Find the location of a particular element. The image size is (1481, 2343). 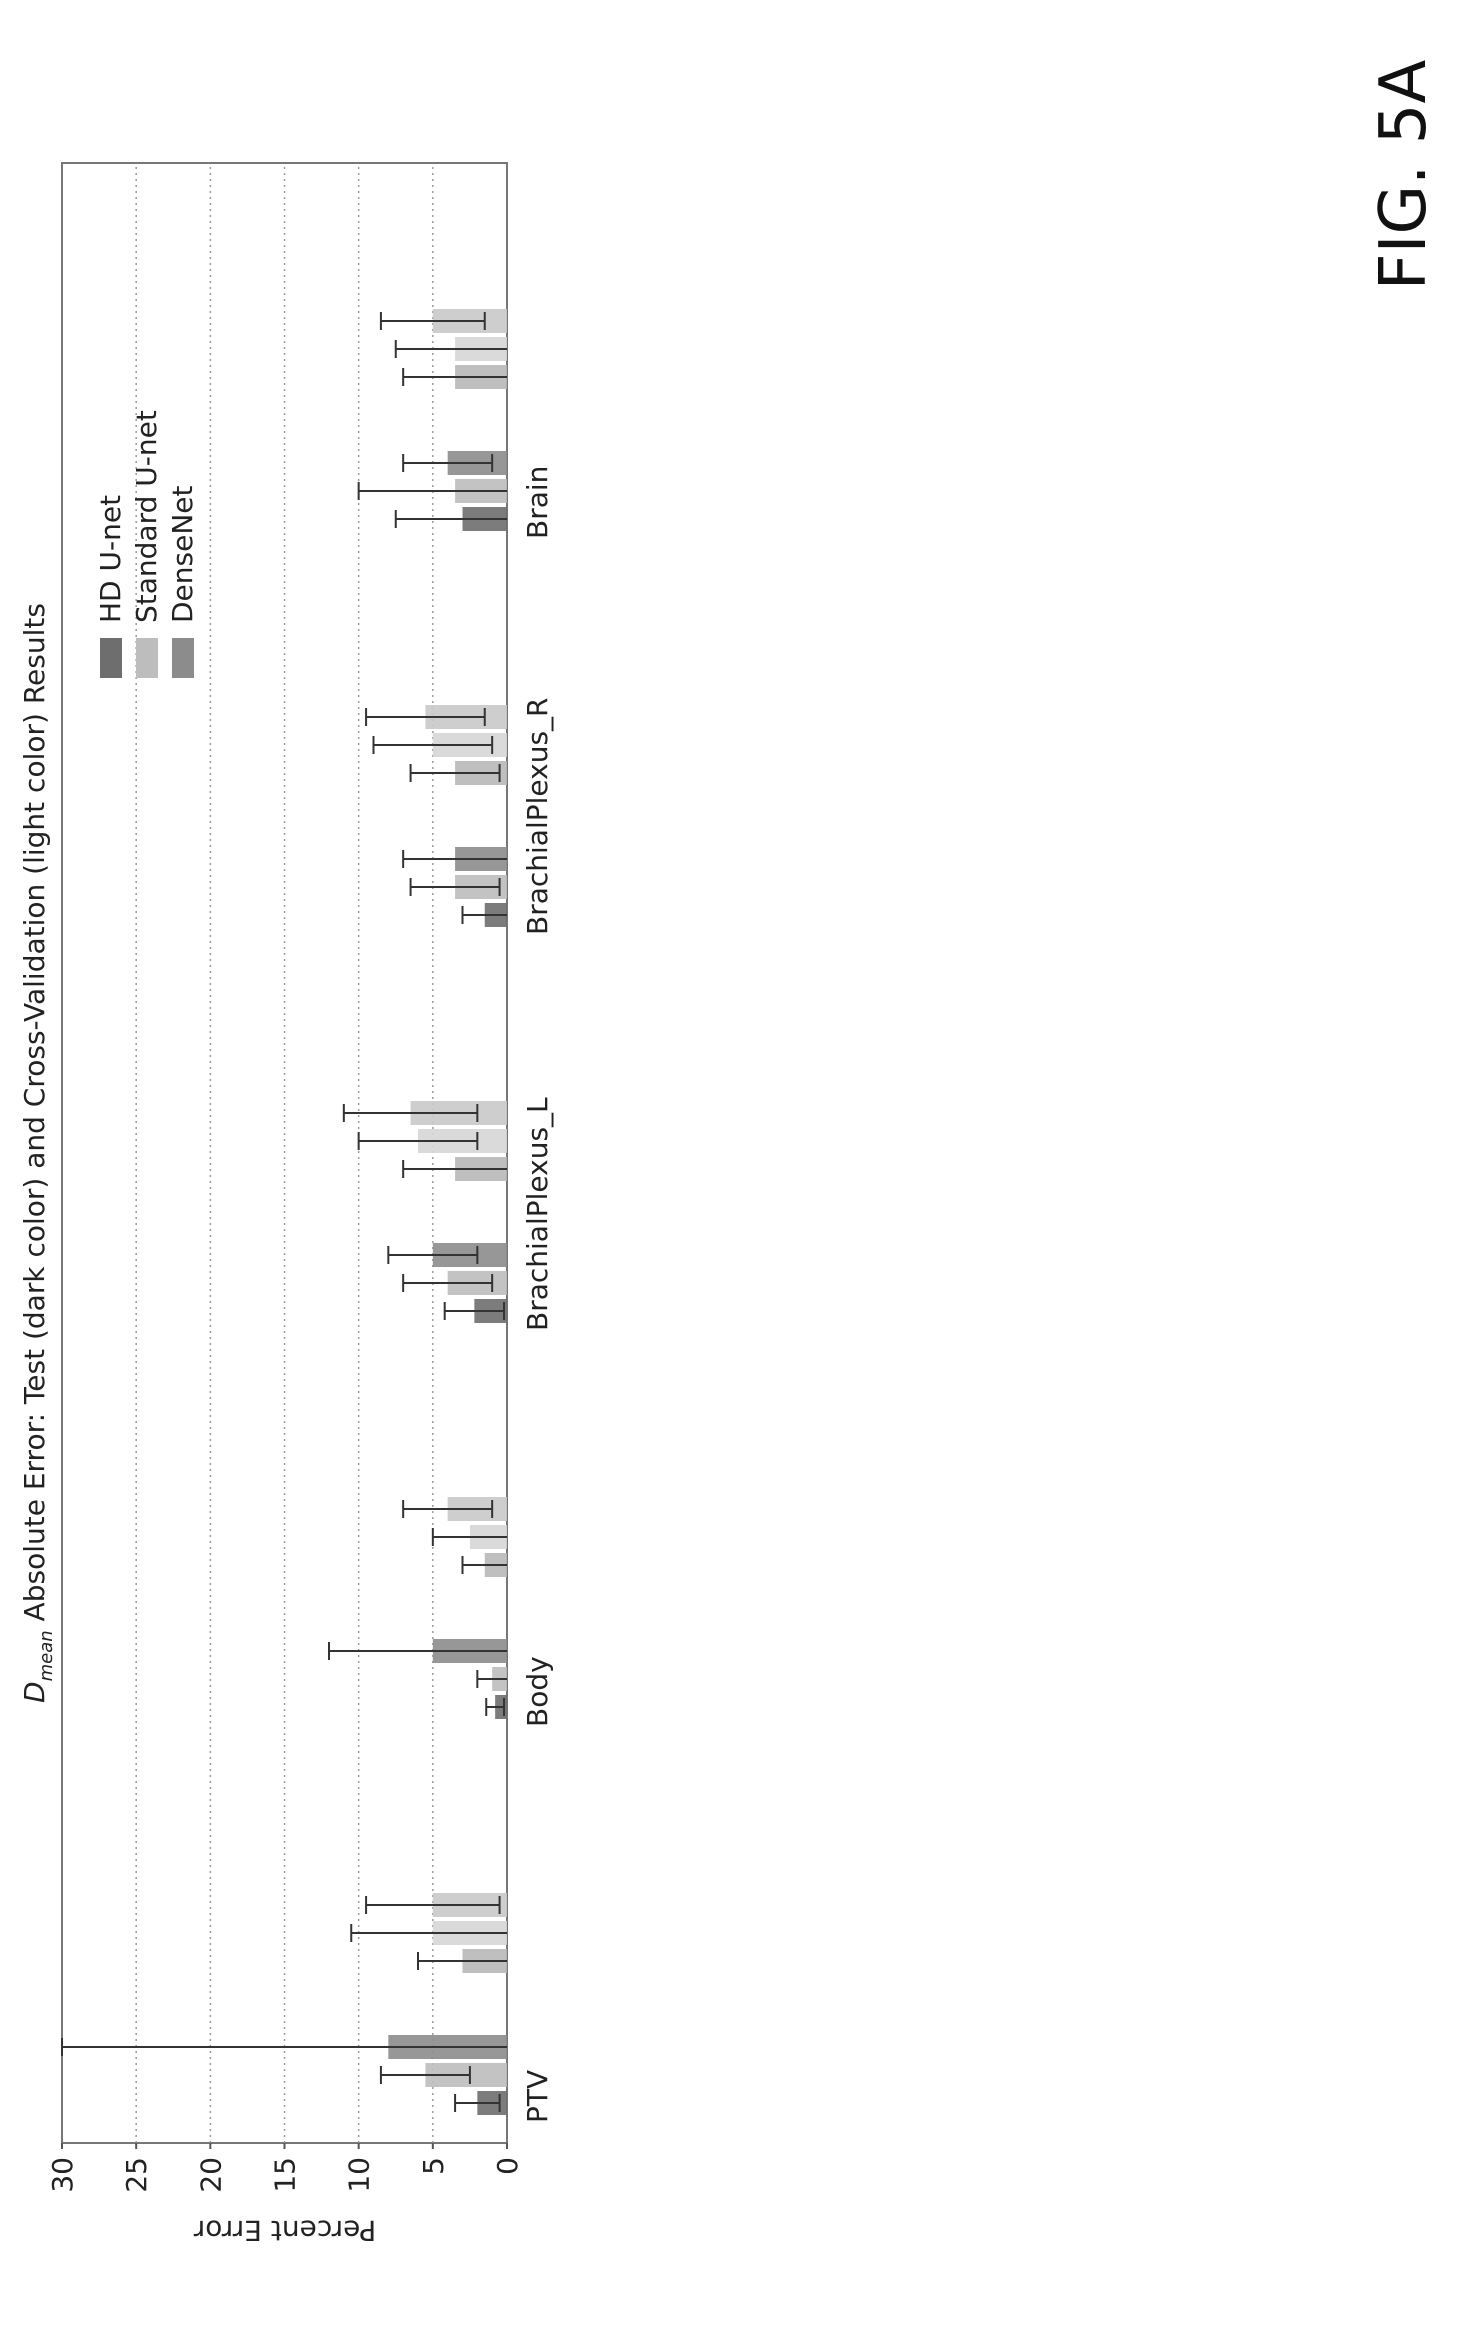

legend: HD U-net Standard U-net DenseNet is located at coordinates (146, 544).